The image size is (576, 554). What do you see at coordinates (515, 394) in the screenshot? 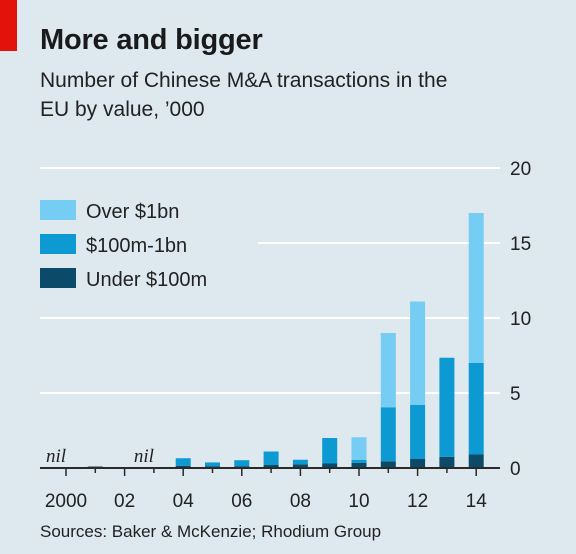
I see `y-tick-label: 5` at bounding box center [515, 394].